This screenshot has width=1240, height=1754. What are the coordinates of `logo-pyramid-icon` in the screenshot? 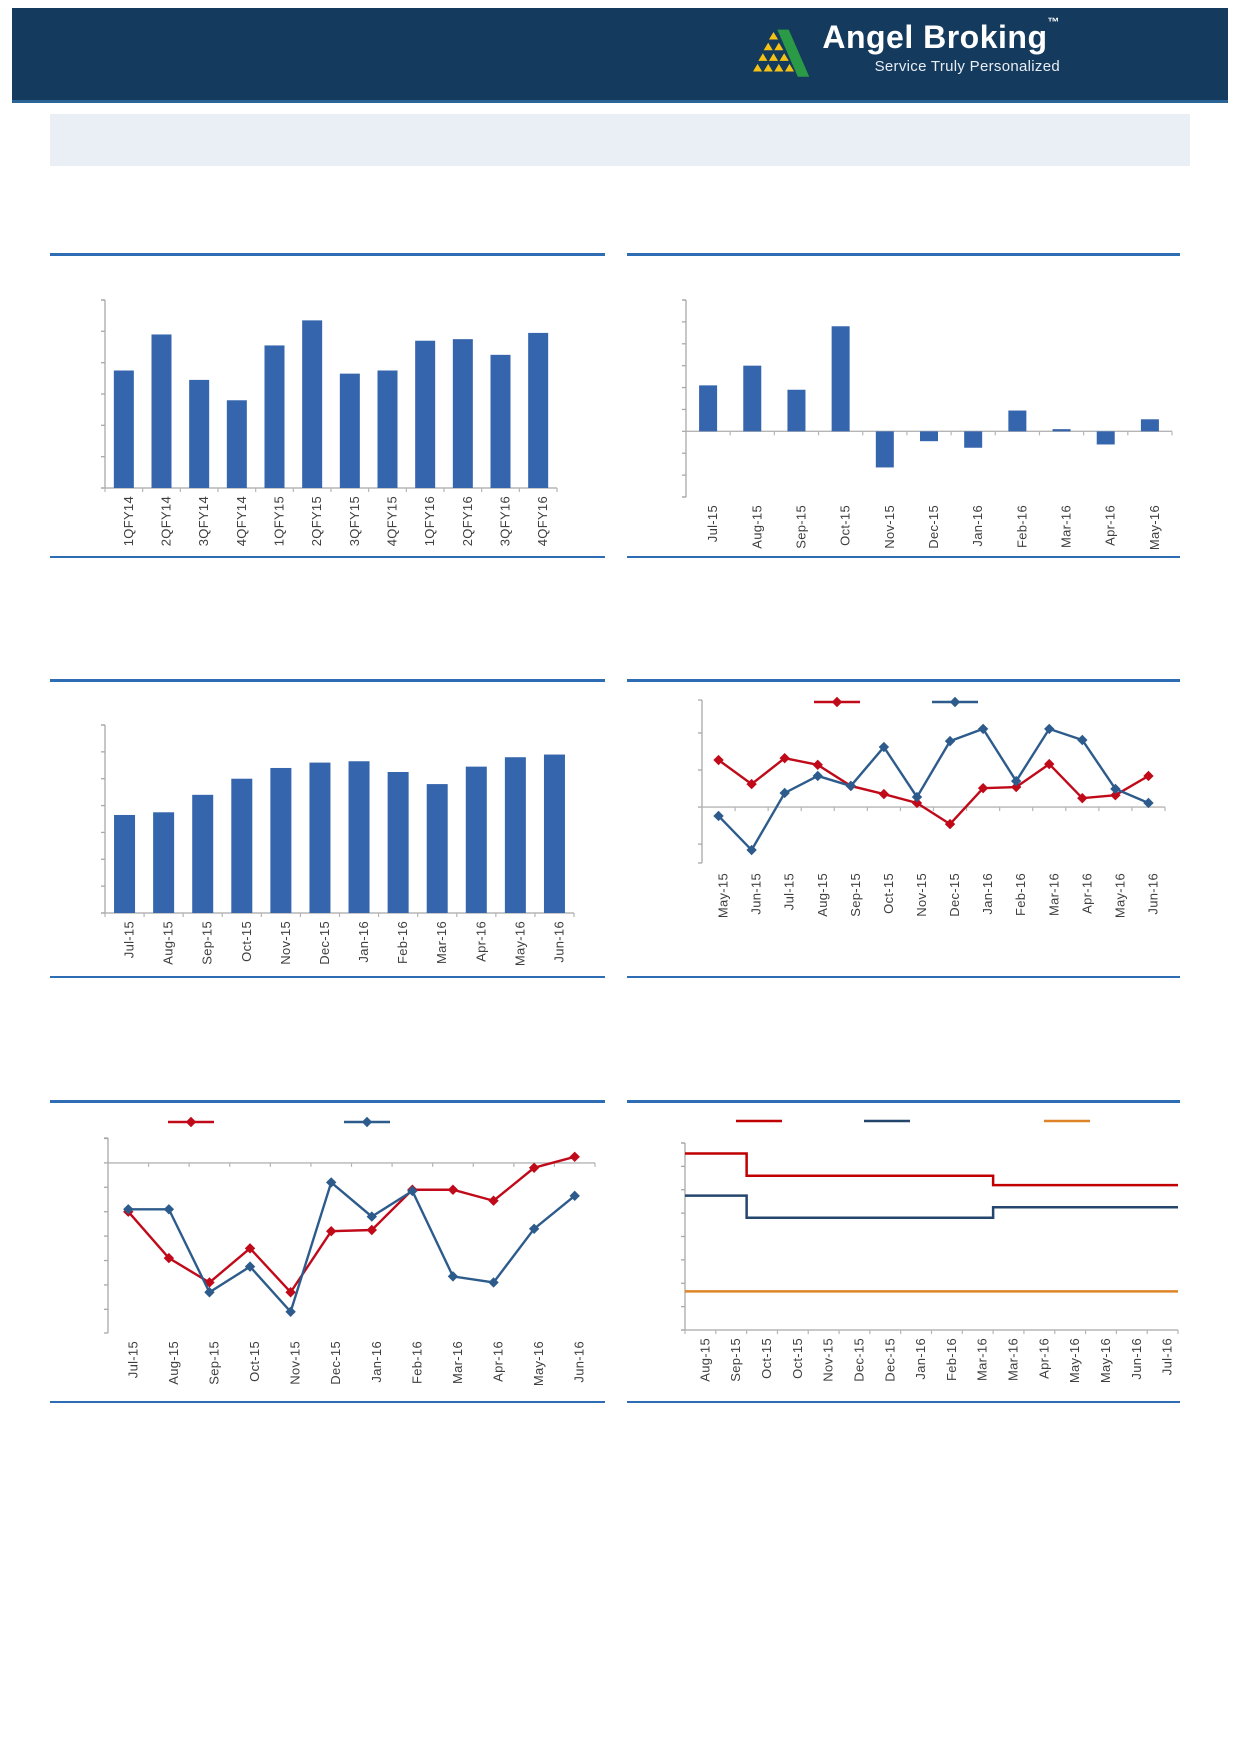 It's located at (781, 53).